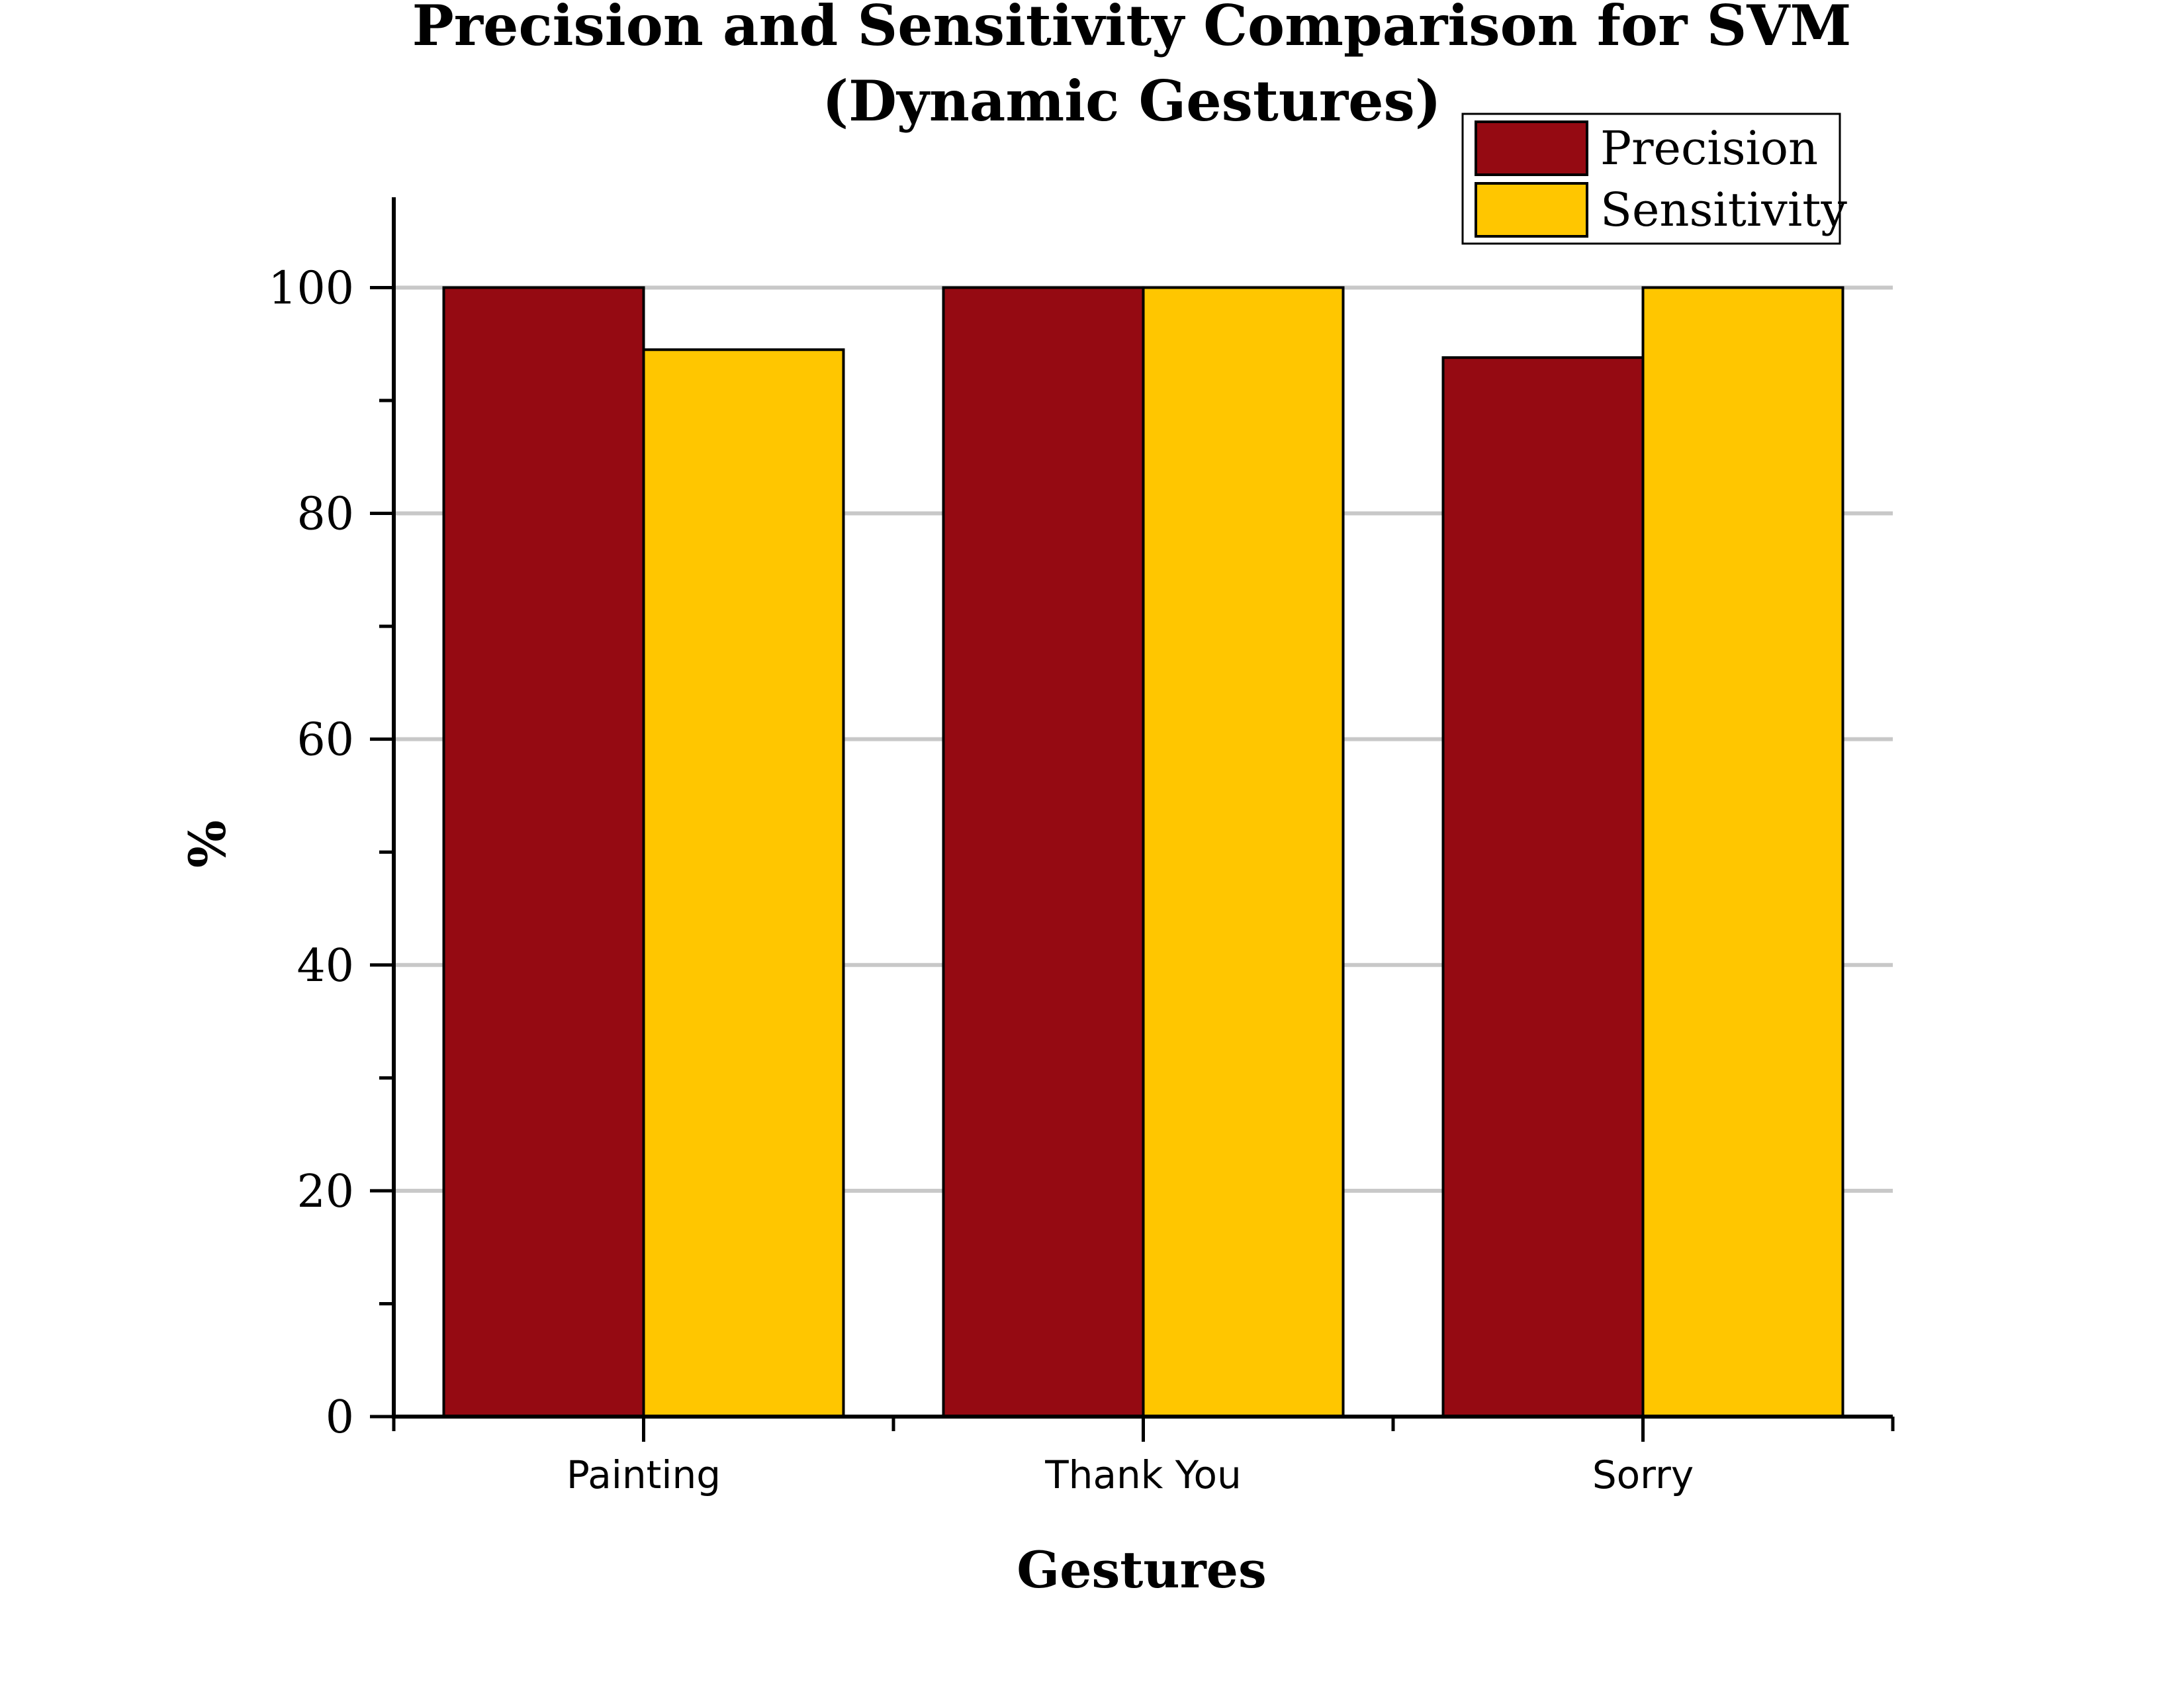 Image resolution: width=2184 pixels, height=1688 pixels. I want to click on chart-subtitle: (Dynamic Gestures), so click(1131, 101).